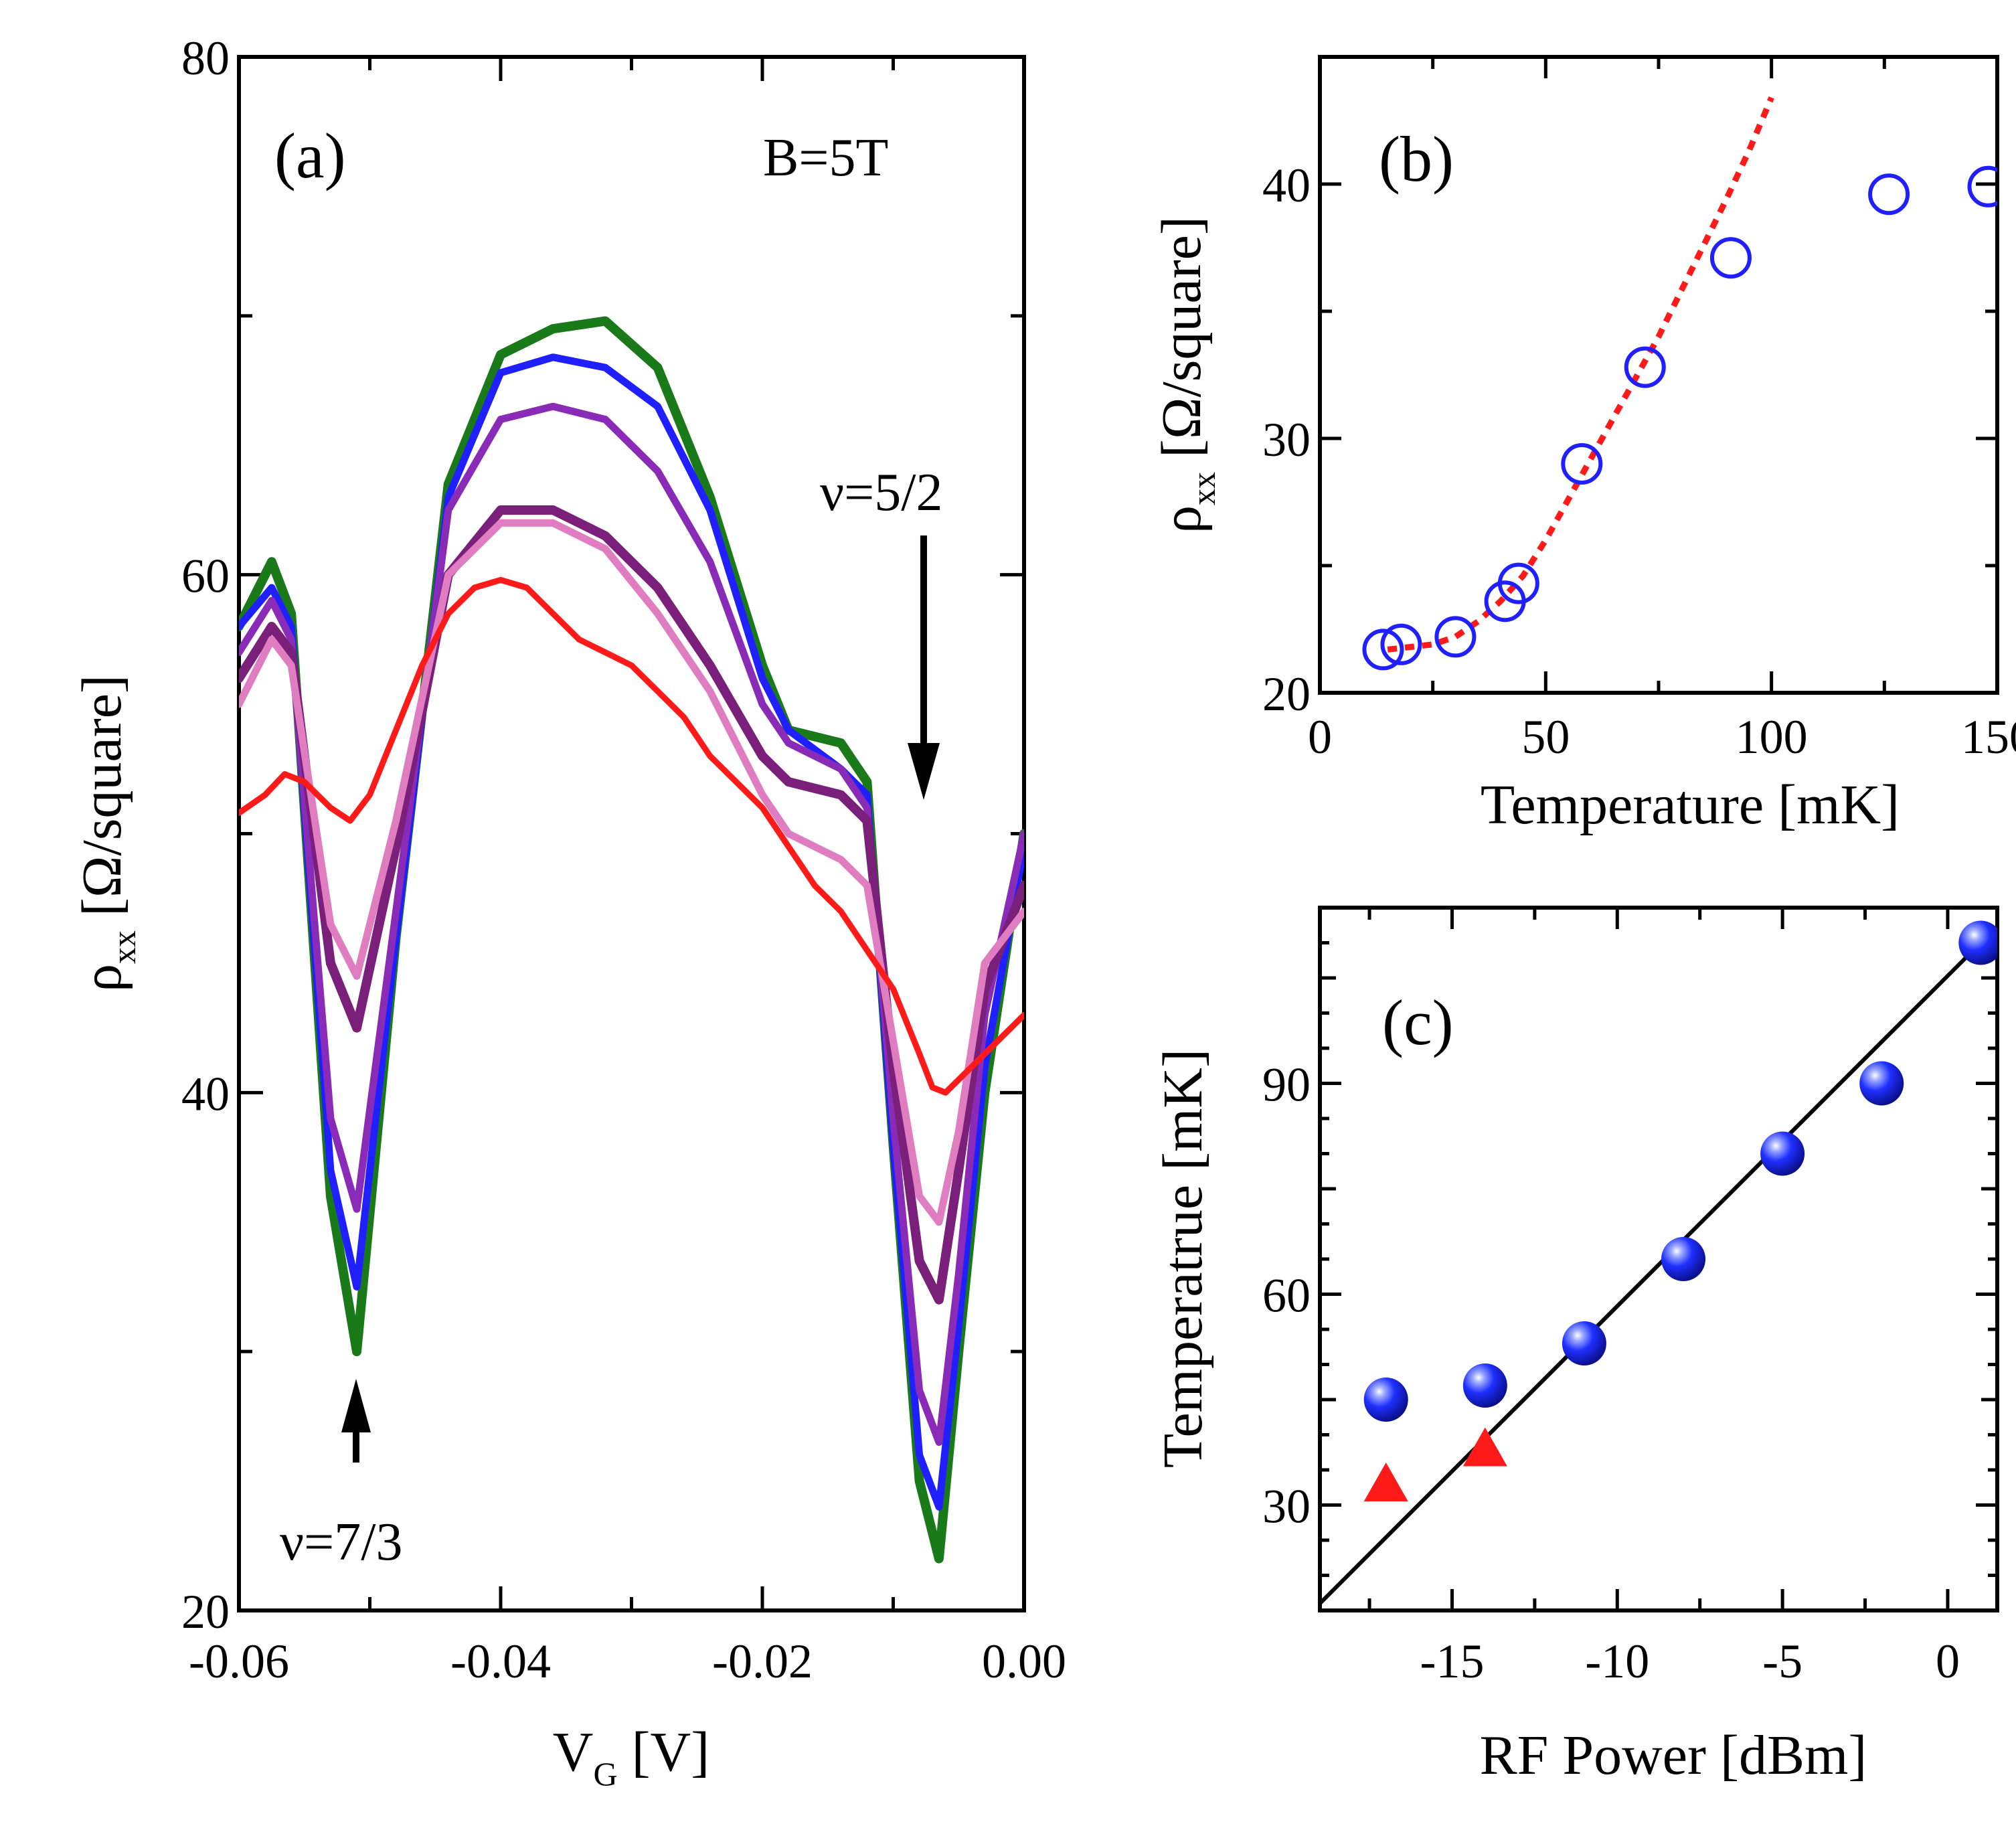 This screenshot has height=1826, width=2016. I want to click on nu-5-2-annotation: ν=5/2, so click(881, 492).